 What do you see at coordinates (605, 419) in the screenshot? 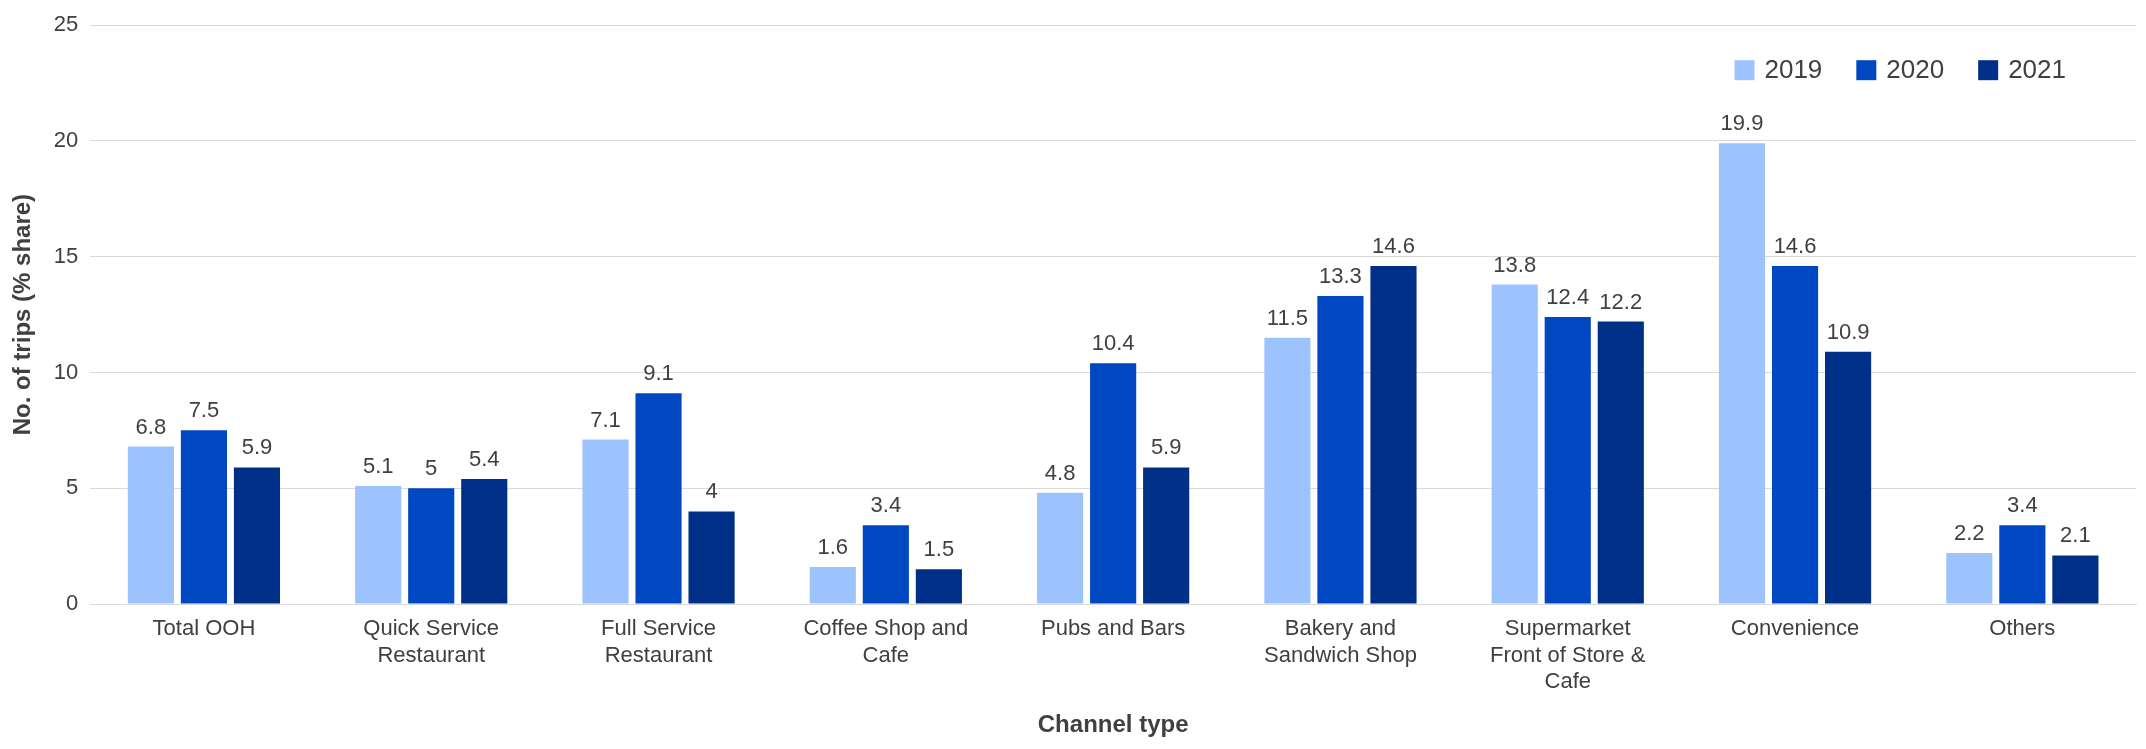
I see `data-label: 7.1` at bounding box center [605, 419].